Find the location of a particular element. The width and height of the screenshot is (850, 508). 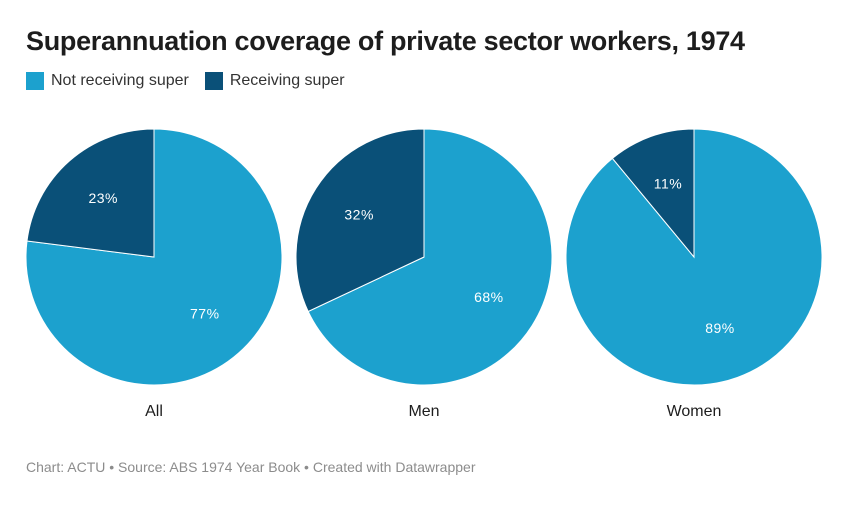

legend-label-receiving: Receiving super is located at coordinates (287, 80).